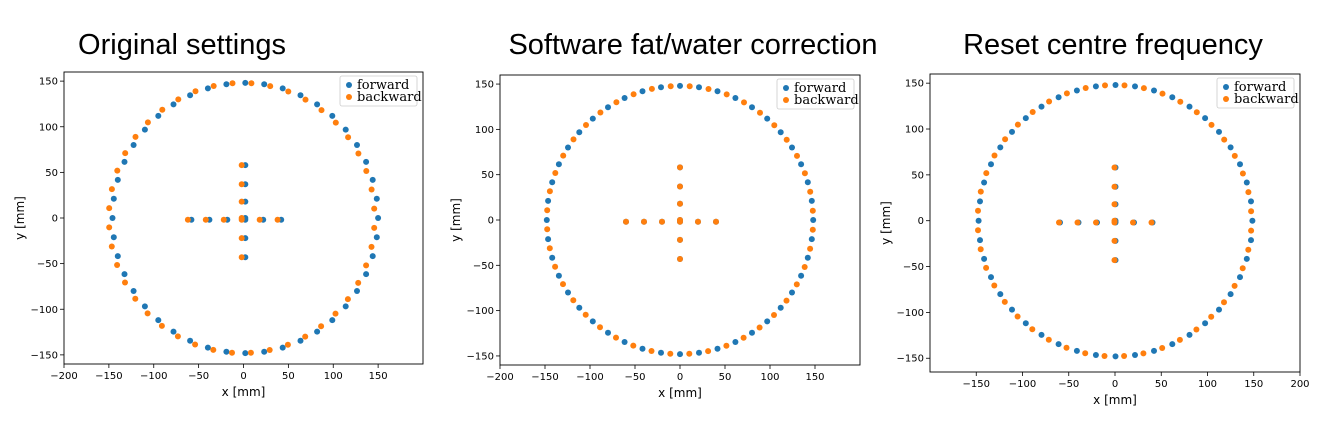 The height and width of the screenshot is (422, 1321). What do you see at coordinates (814, 377) in the screenshot?
I see `x-tick-label: 150` at bounding box center [814, 377].